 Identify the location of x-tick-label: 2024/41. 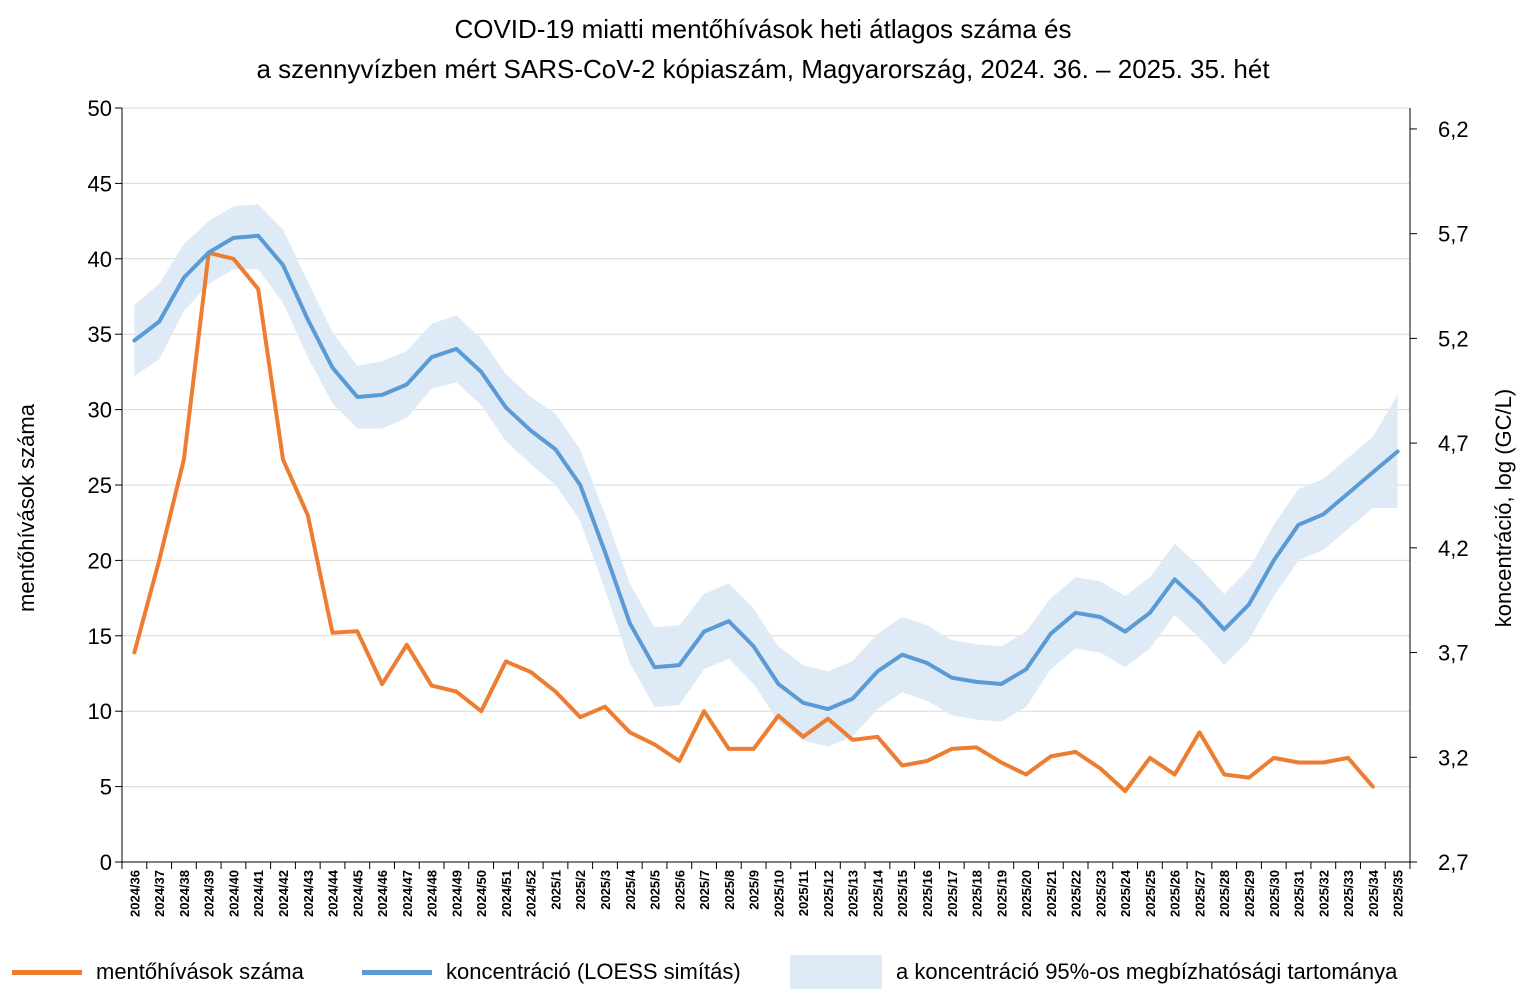
(258, 893).